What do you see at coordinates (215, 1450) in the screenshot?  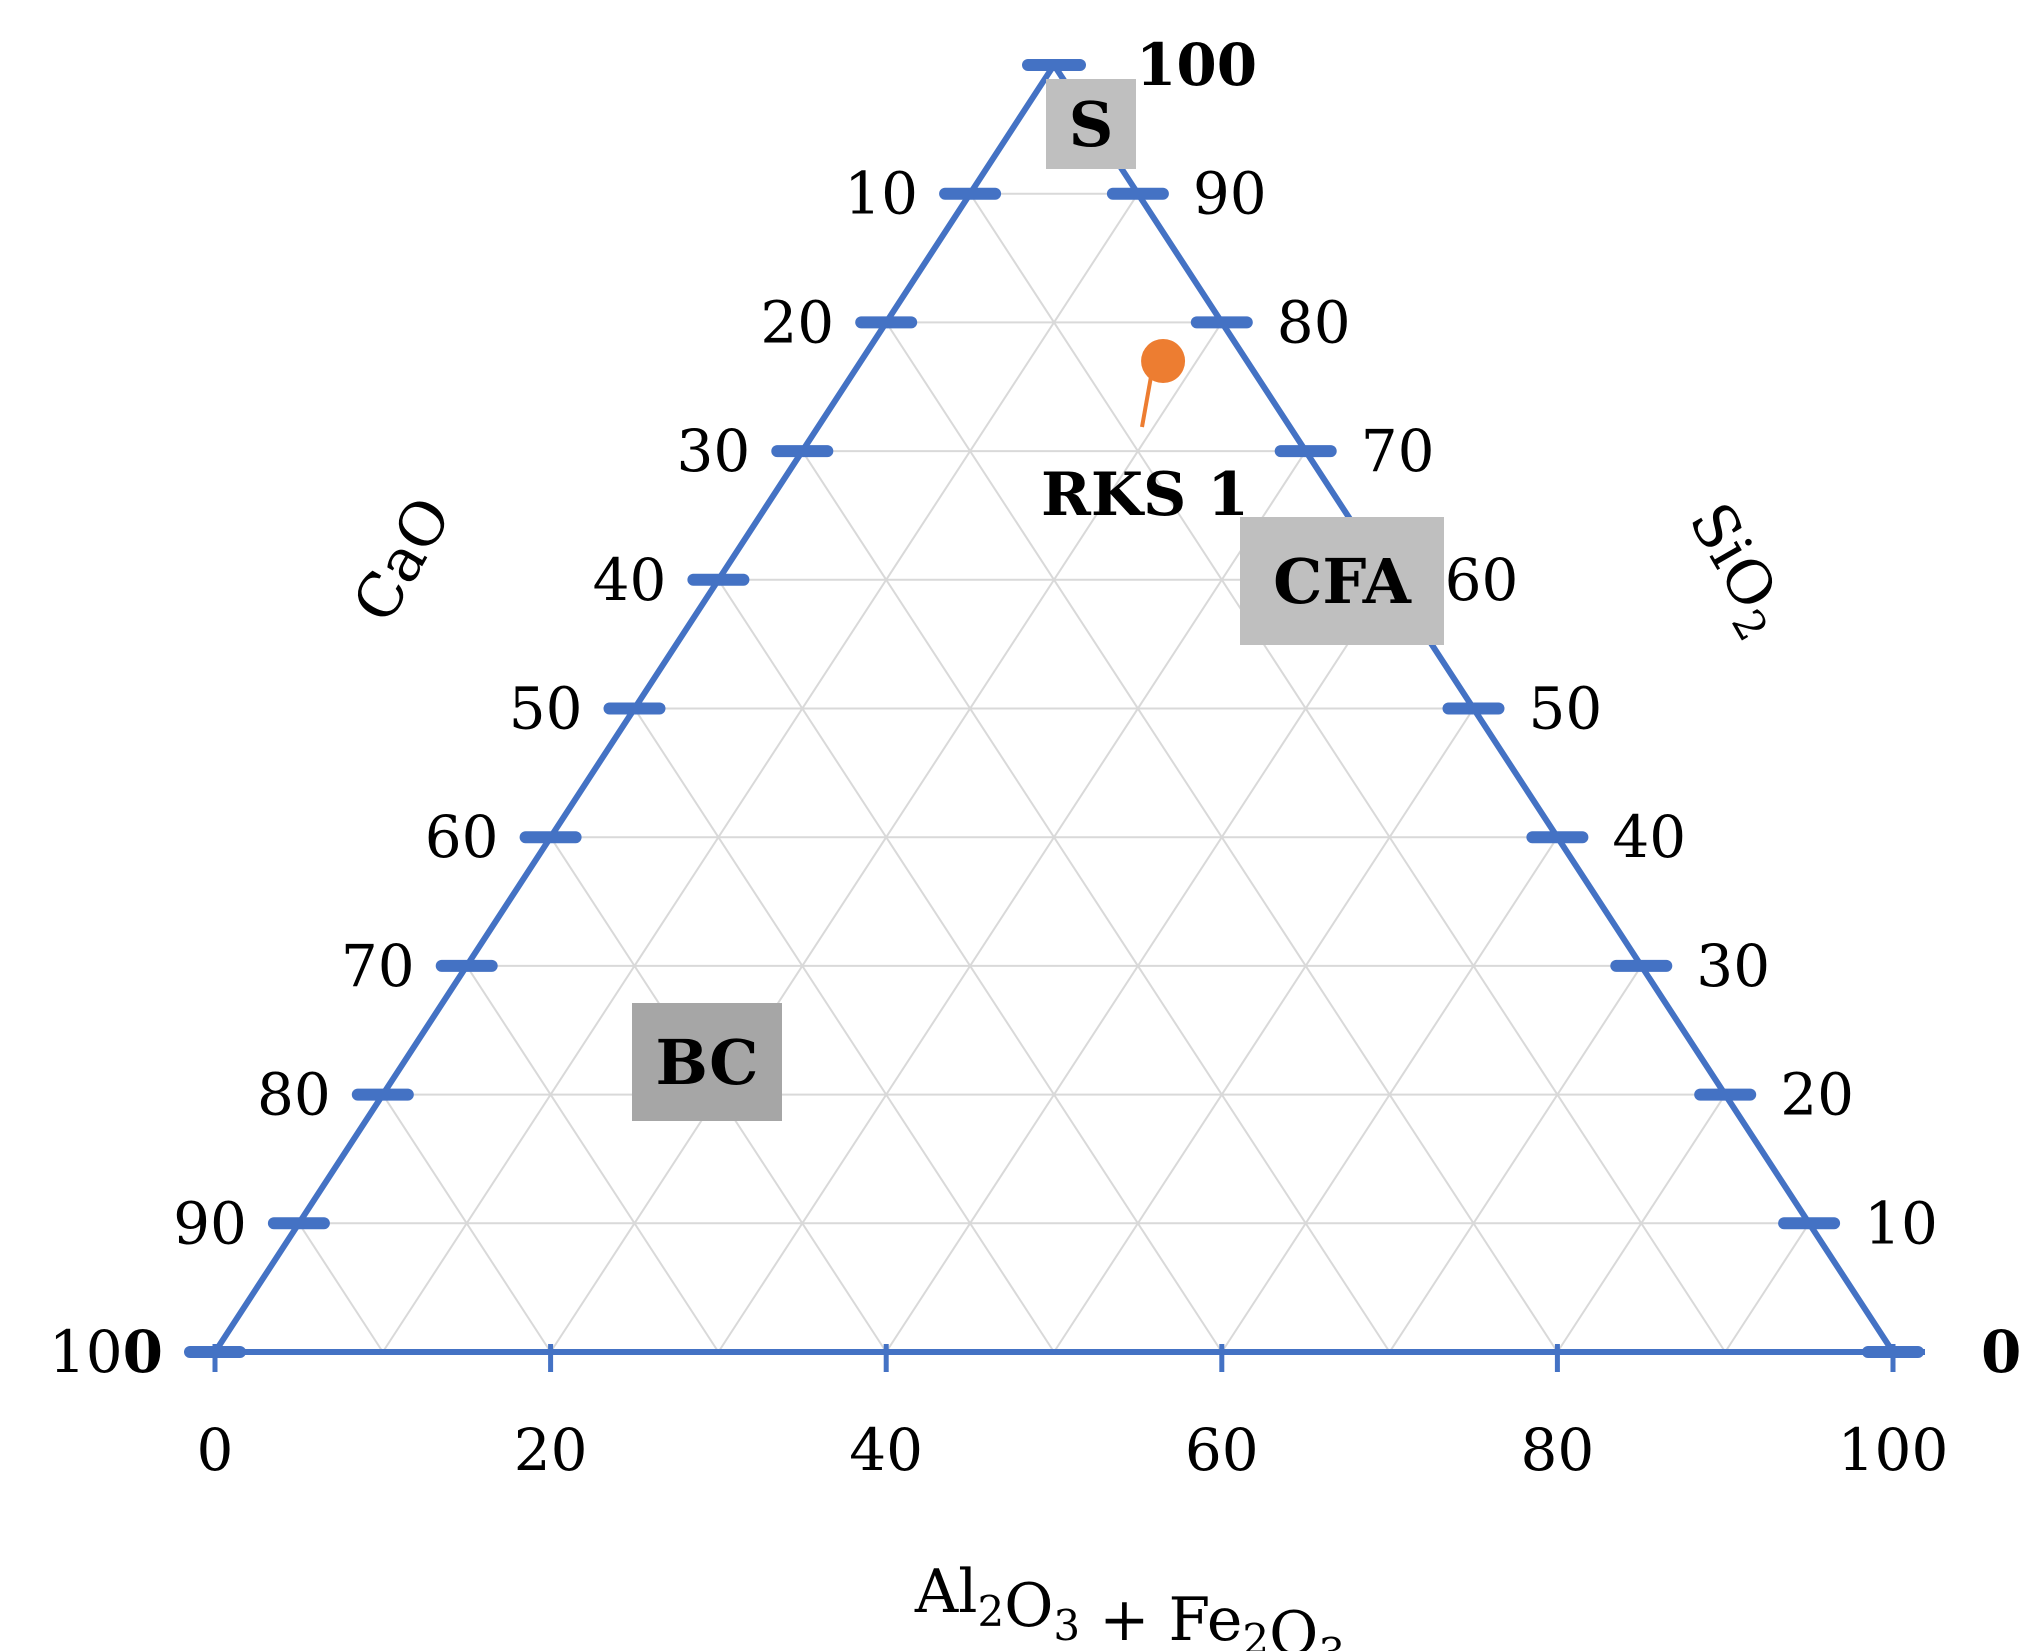 I see `tick-label-bottom-0: 0` at bounding box center [215, 1450].